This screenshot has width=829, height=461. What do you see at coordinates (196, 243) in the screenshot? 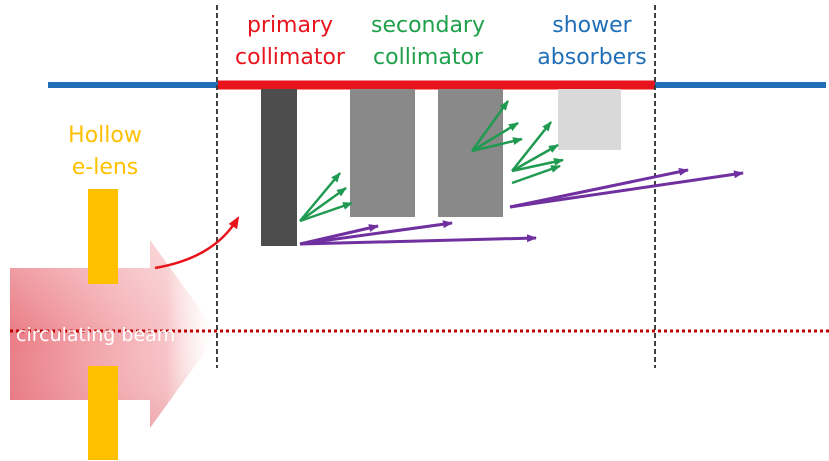
I see `halo-kick-arrow` at bounding box center [196, 243].